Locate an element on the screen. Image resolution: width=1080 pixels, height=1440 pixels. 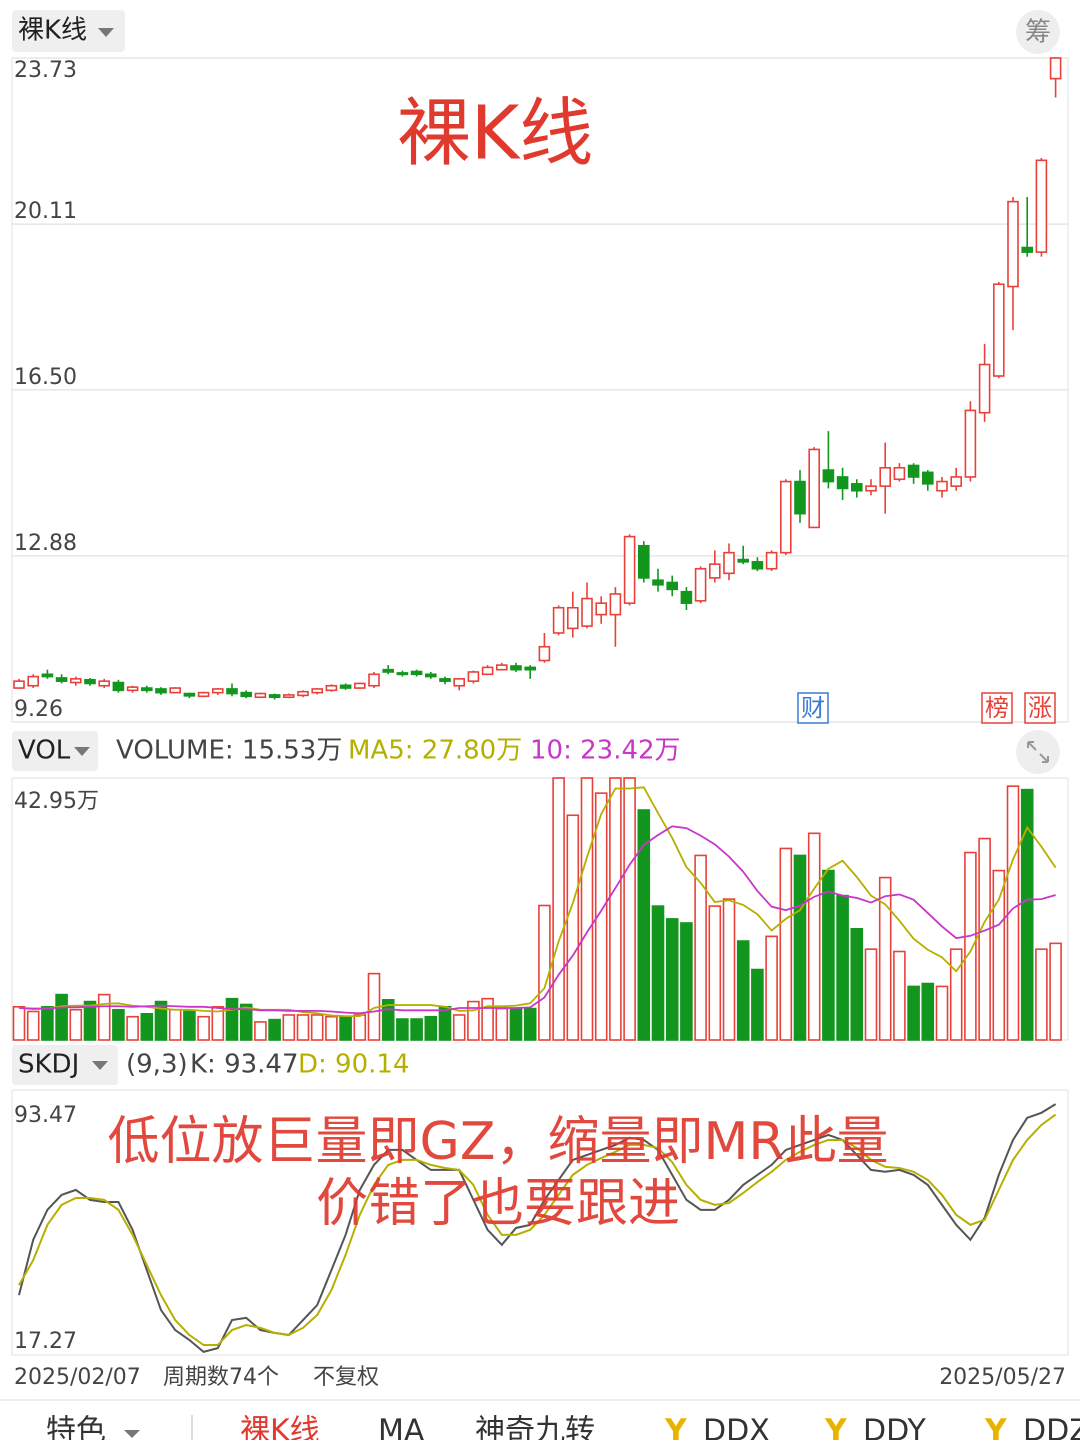
badge: 涨 is located at coordinates (1040, 708).